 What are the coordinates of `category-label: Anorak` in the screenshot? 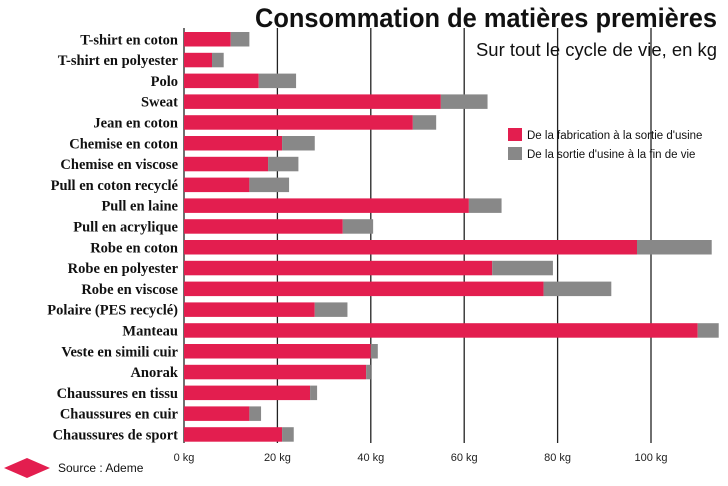 It's located at (154, 373).